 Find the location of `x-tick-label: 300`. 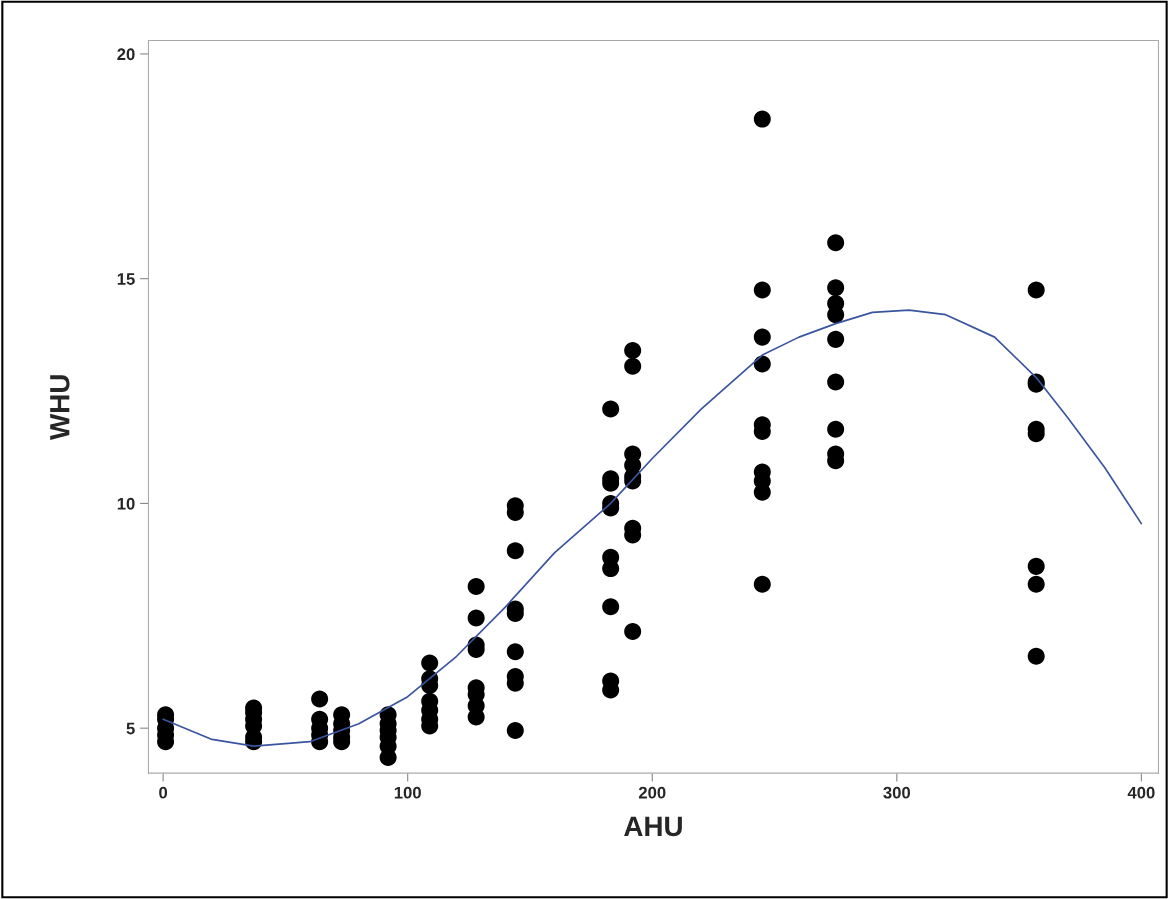

x-tick-label: 300 is located at coordinates (897, 792).